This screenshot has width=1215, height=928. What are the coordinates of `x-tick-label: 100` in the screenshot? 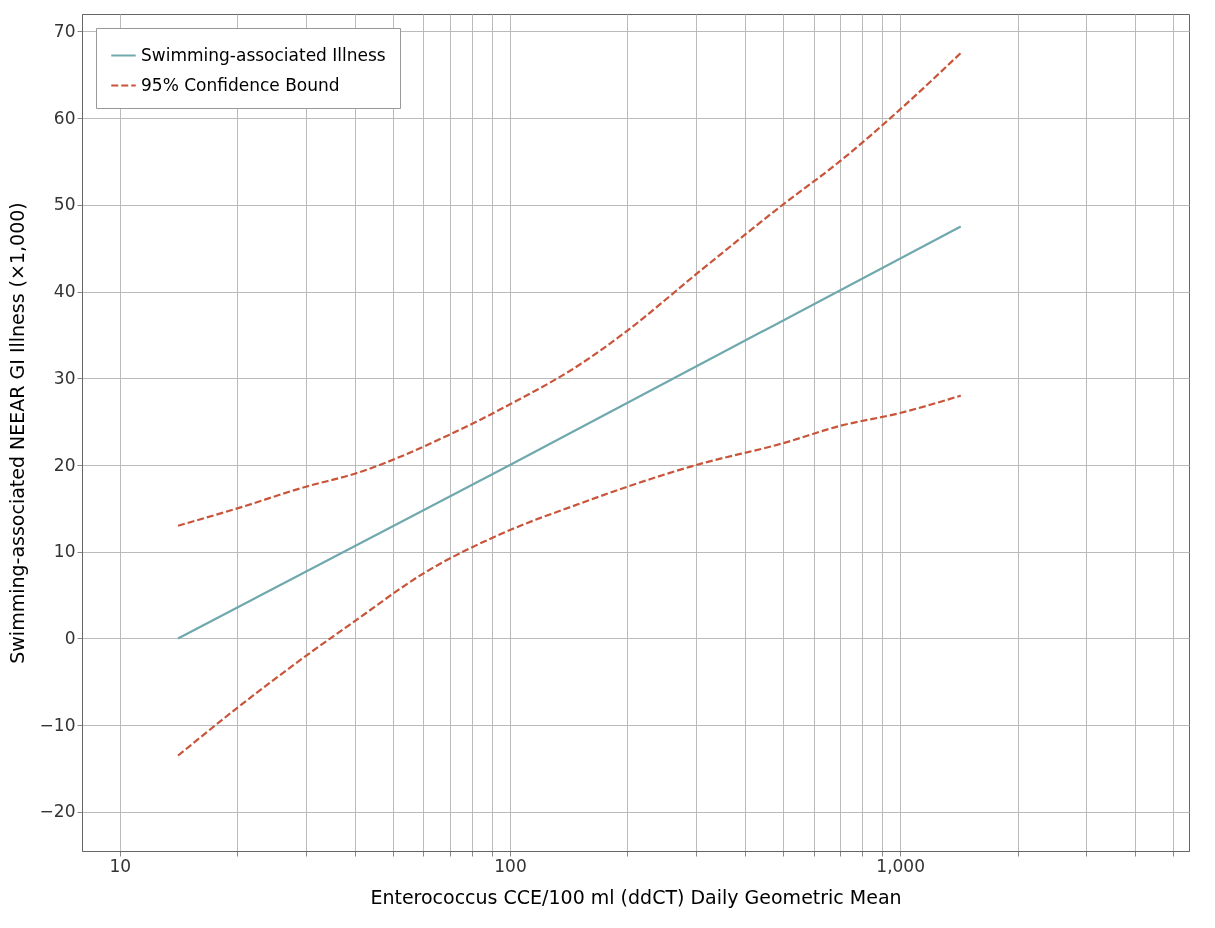 It's located at (510, 865).